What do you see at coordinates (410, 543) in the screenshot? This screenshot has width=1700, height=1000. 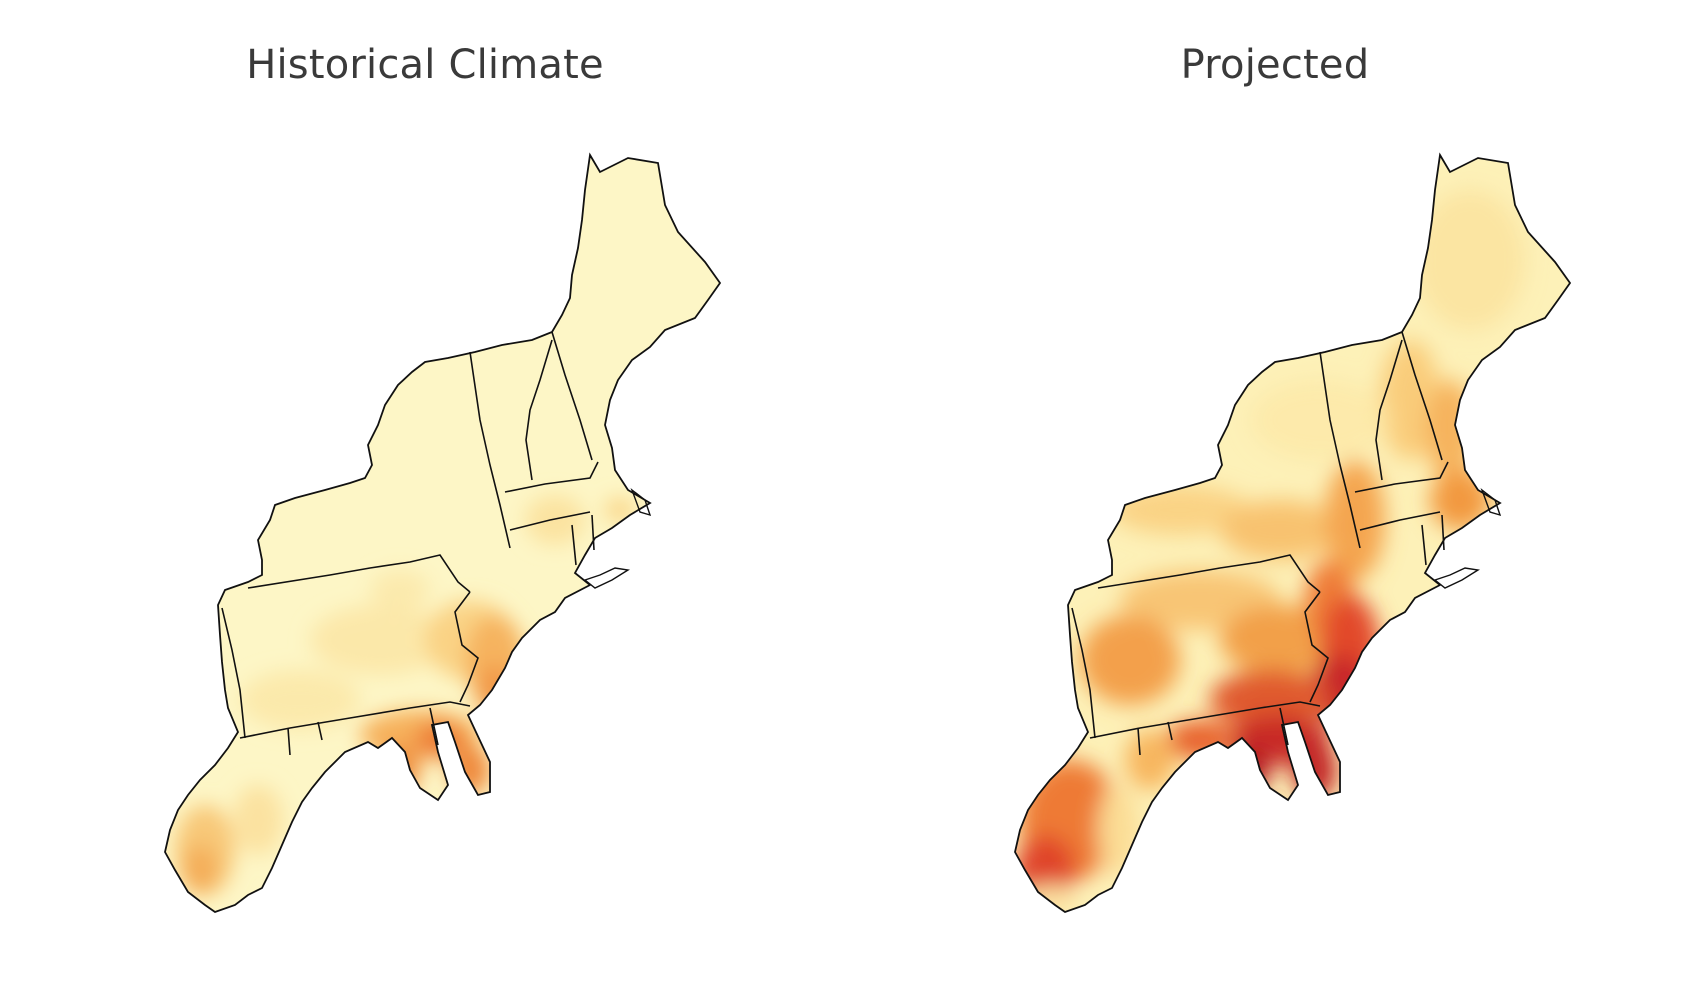 I see `state-borders-historical` at bounding box center [410, 543].